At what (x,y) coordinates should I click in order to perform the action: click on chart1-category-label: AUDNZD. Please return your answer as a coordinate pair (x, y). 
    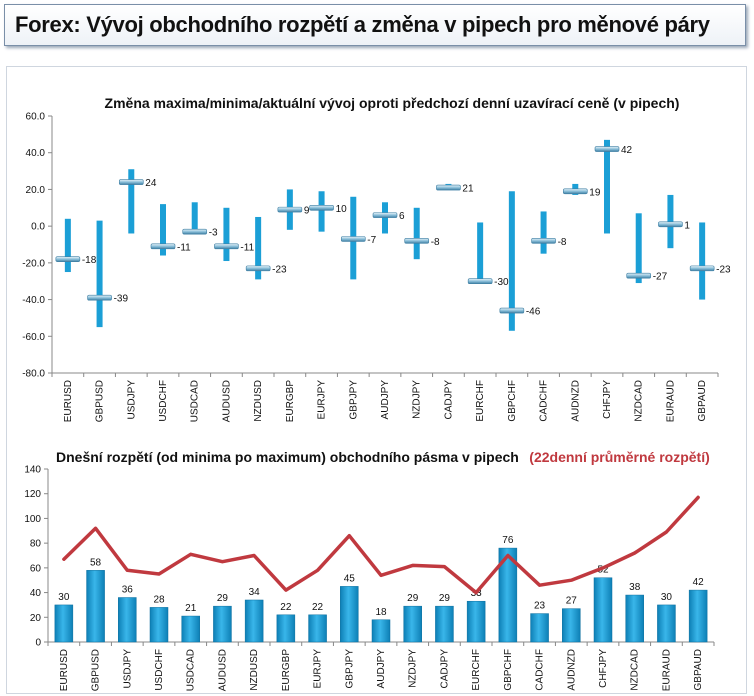
    Looking at the image, I should click on (575, 401).